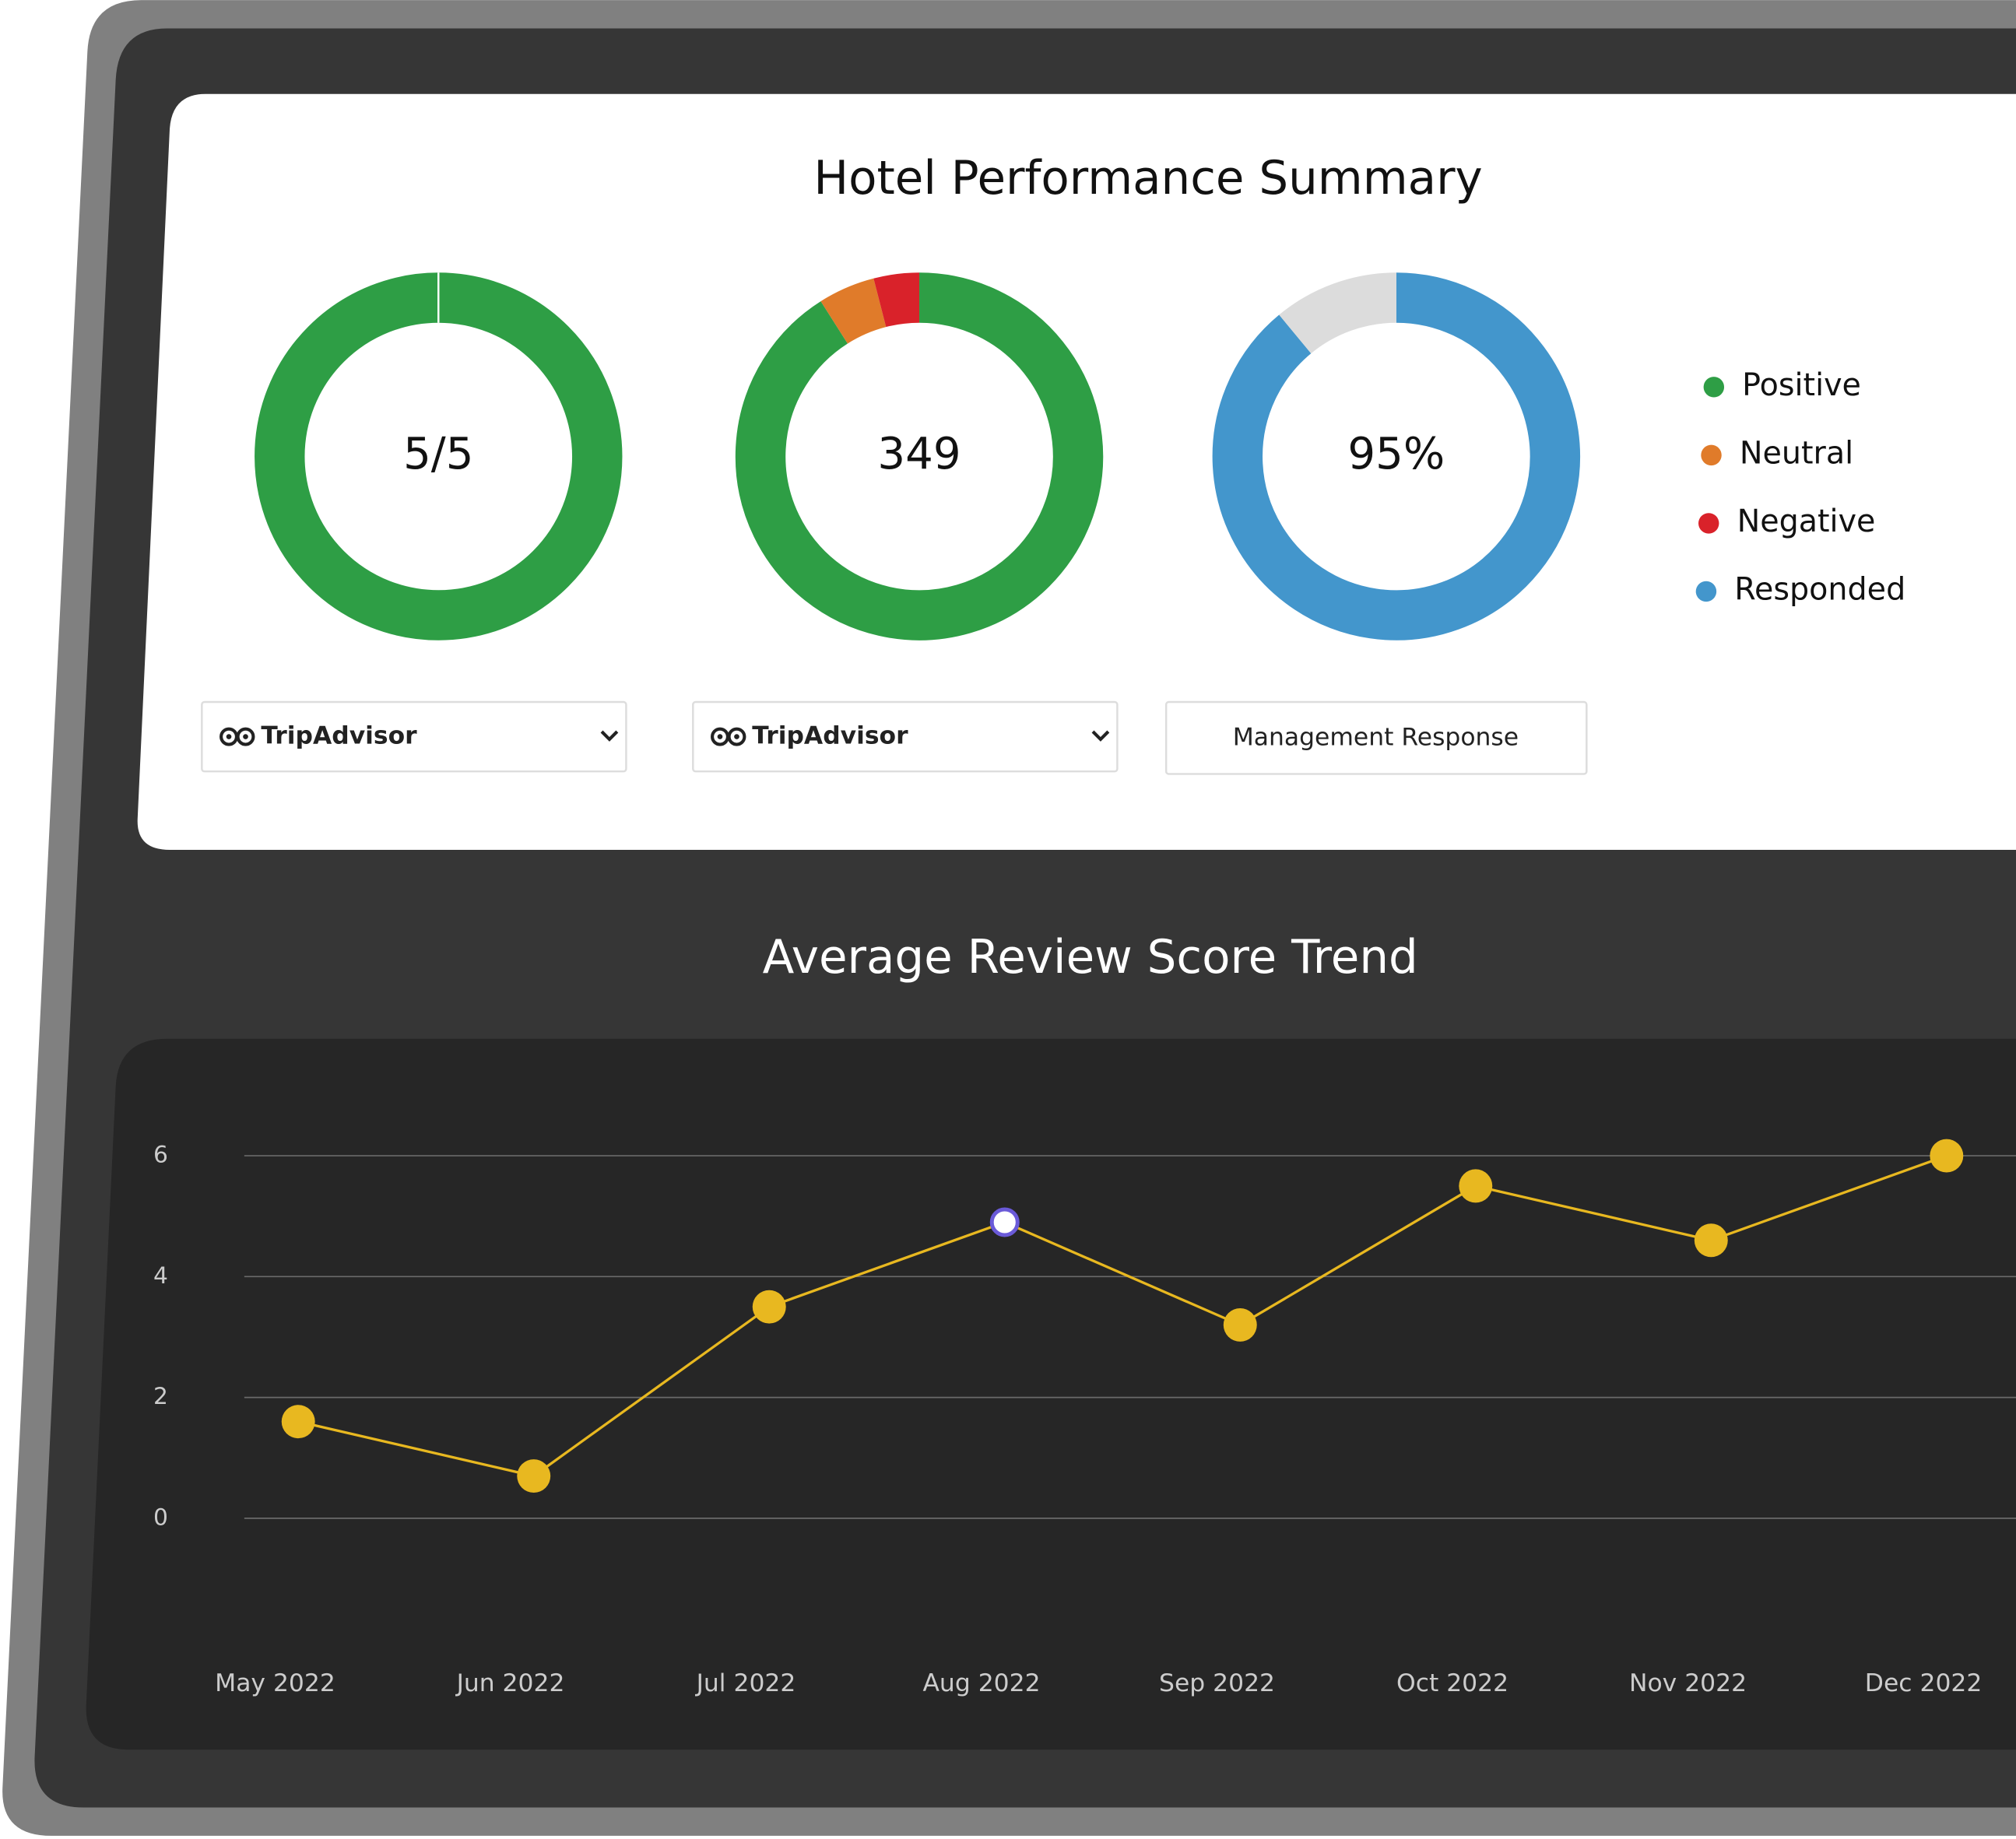  What do you see at coordinates (1217, 1683) in the screenshot?
I see `x-tick-label: Sep 2022` at bounding box center [1217, 1683].